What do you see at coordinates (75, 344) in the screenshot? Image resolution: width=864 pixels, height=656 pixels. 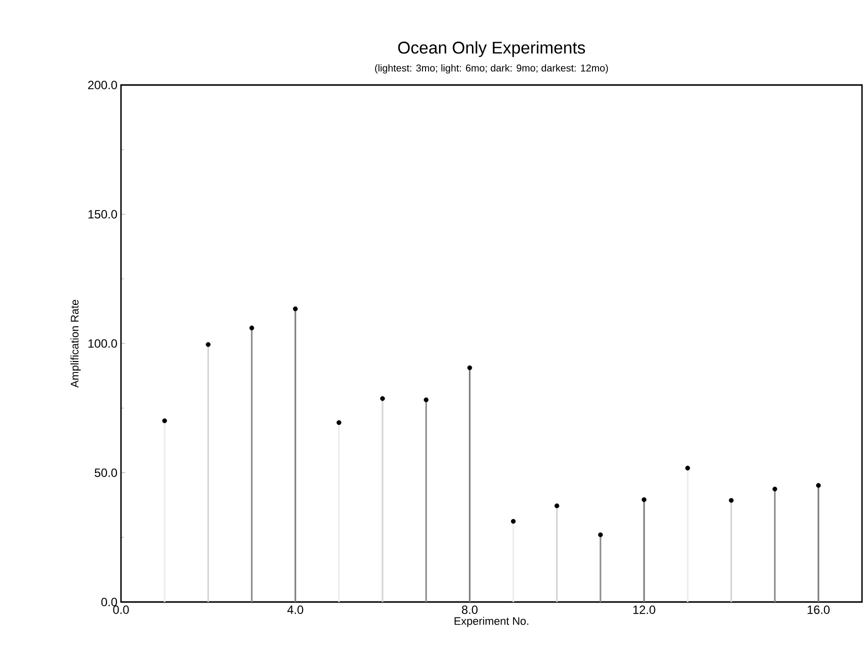 I see `y-axis-title: Amplification Rate` at bounding box center [75, 344].